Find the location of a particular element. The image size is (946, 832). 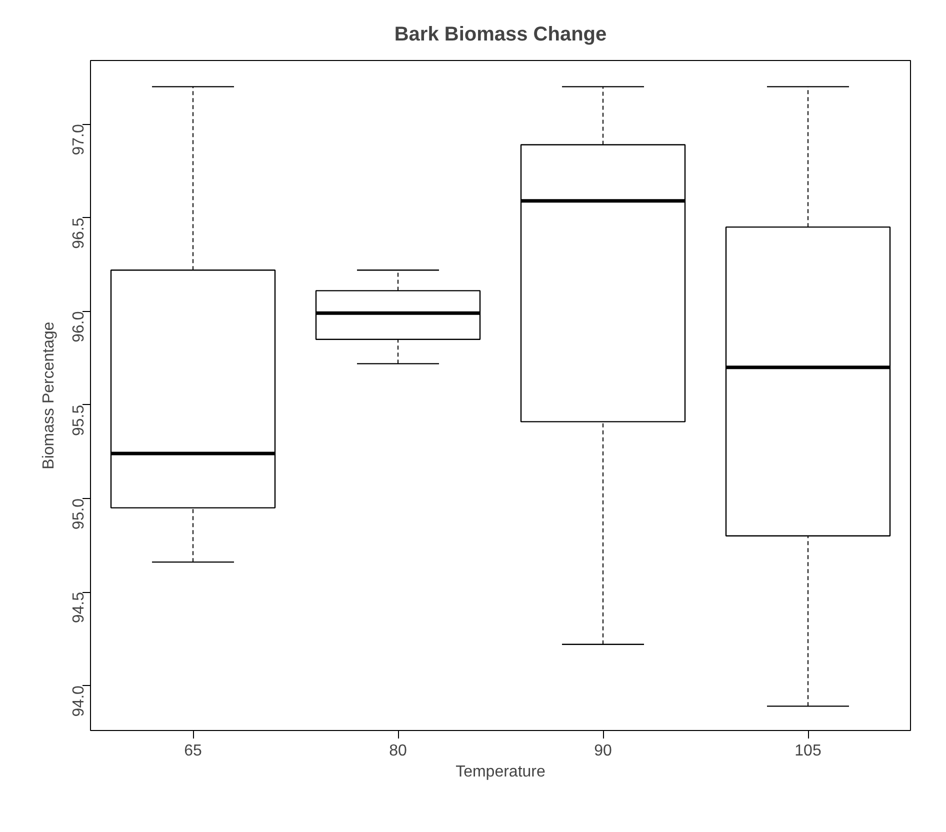

y-axis-title: Biomass Percentage is located at coordinates (49, 396).